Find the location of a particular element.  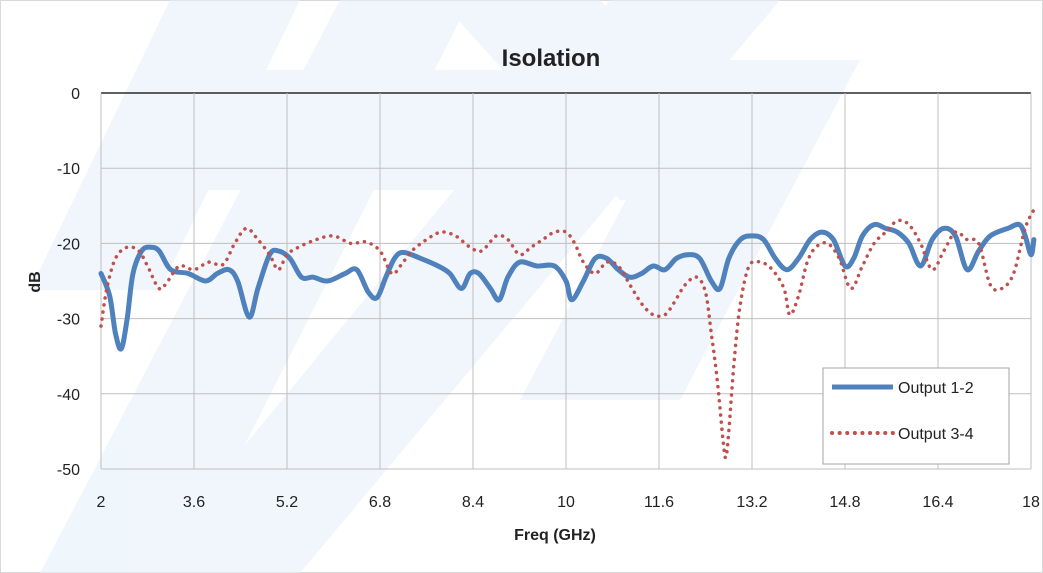

x-tick-label: 18 is located at coordinates (1031, 502).